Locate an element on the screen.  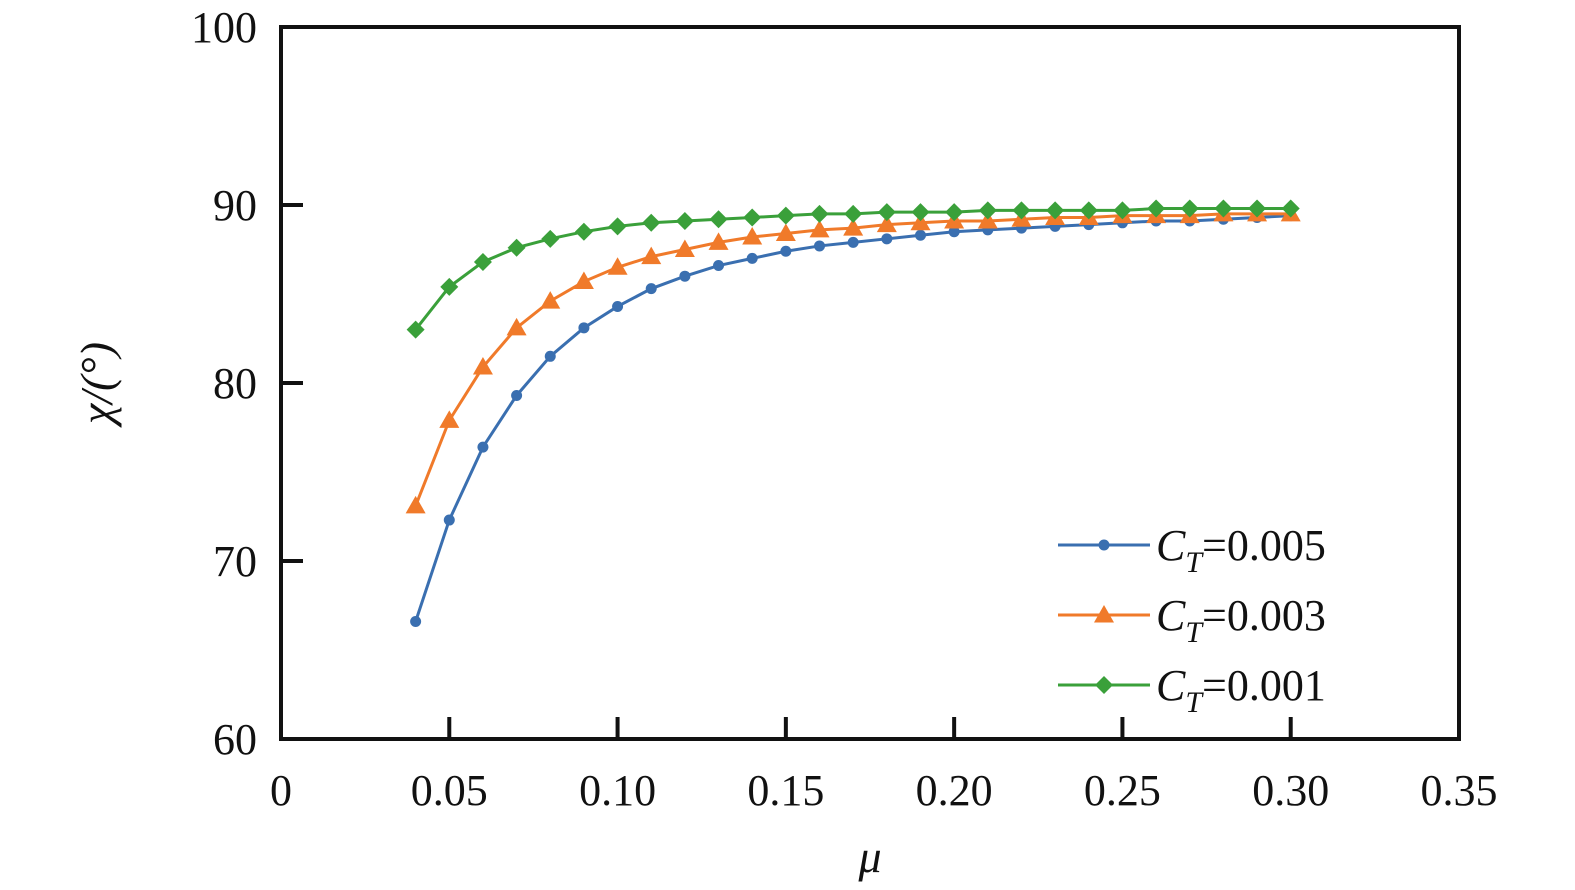
x-axis-title: μ is located at coordinates (869, 856).